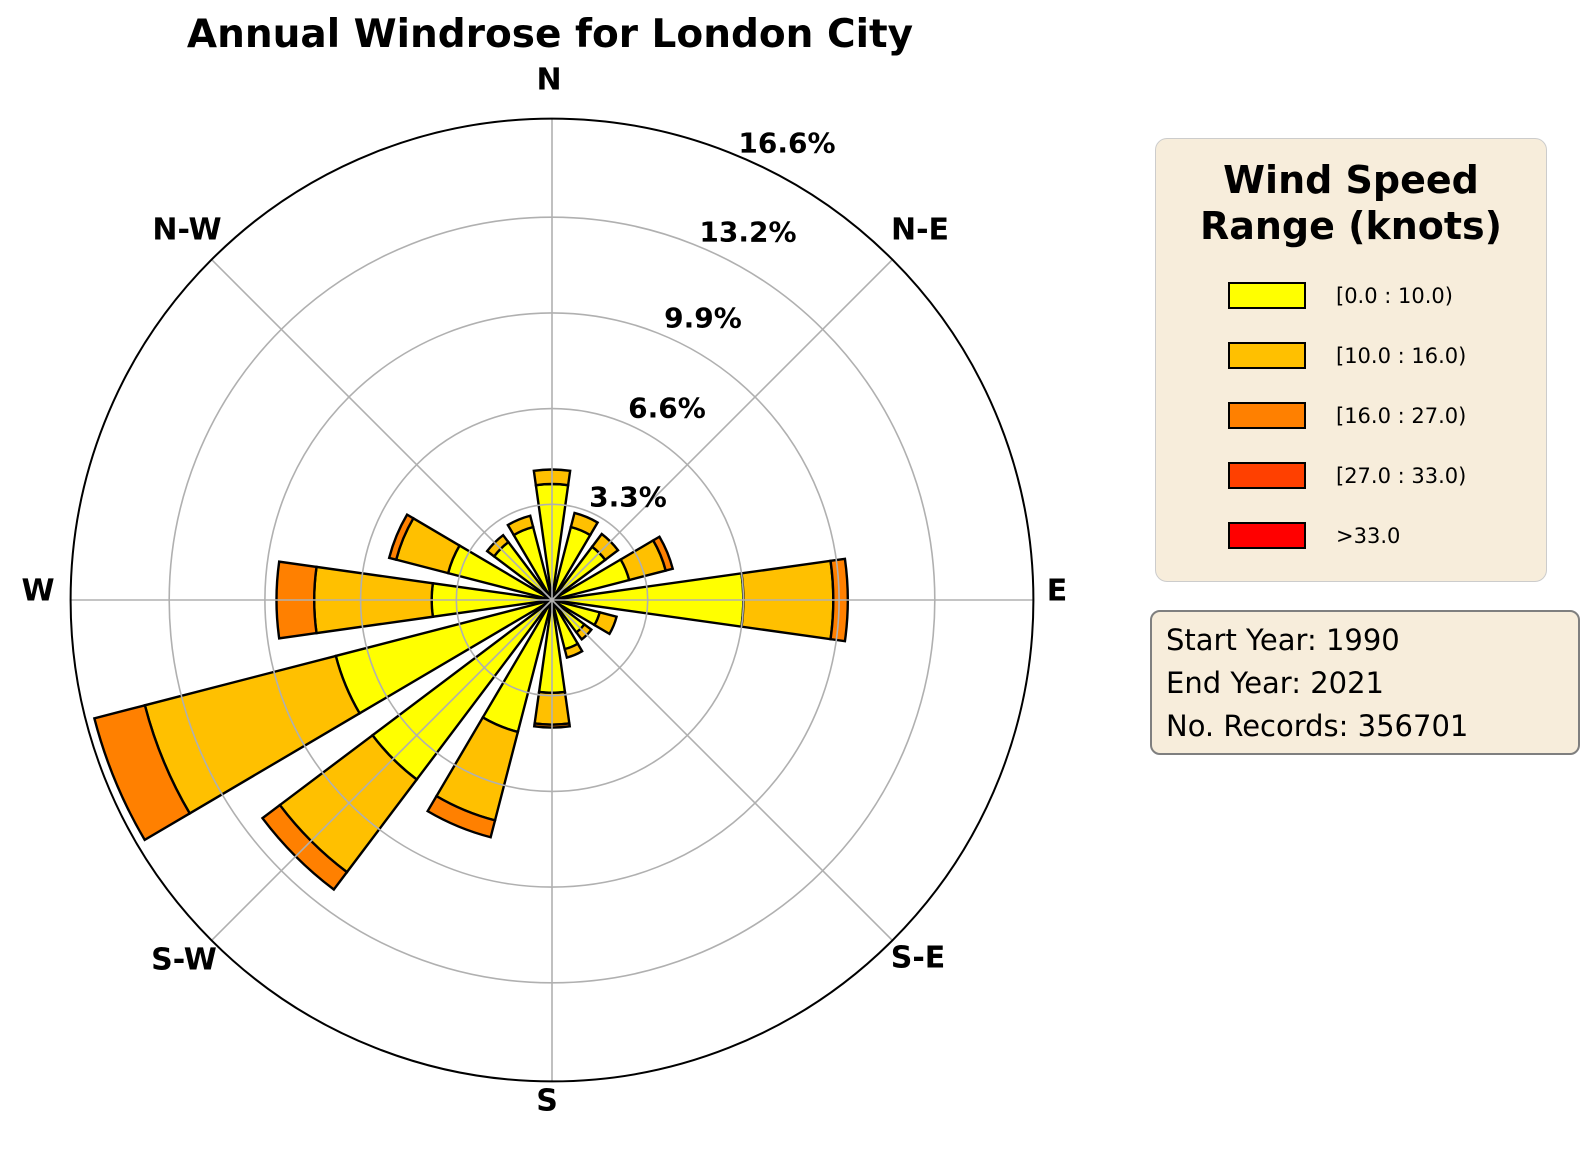  I want to click on petal-WSW-bin2, so click(142, 772).